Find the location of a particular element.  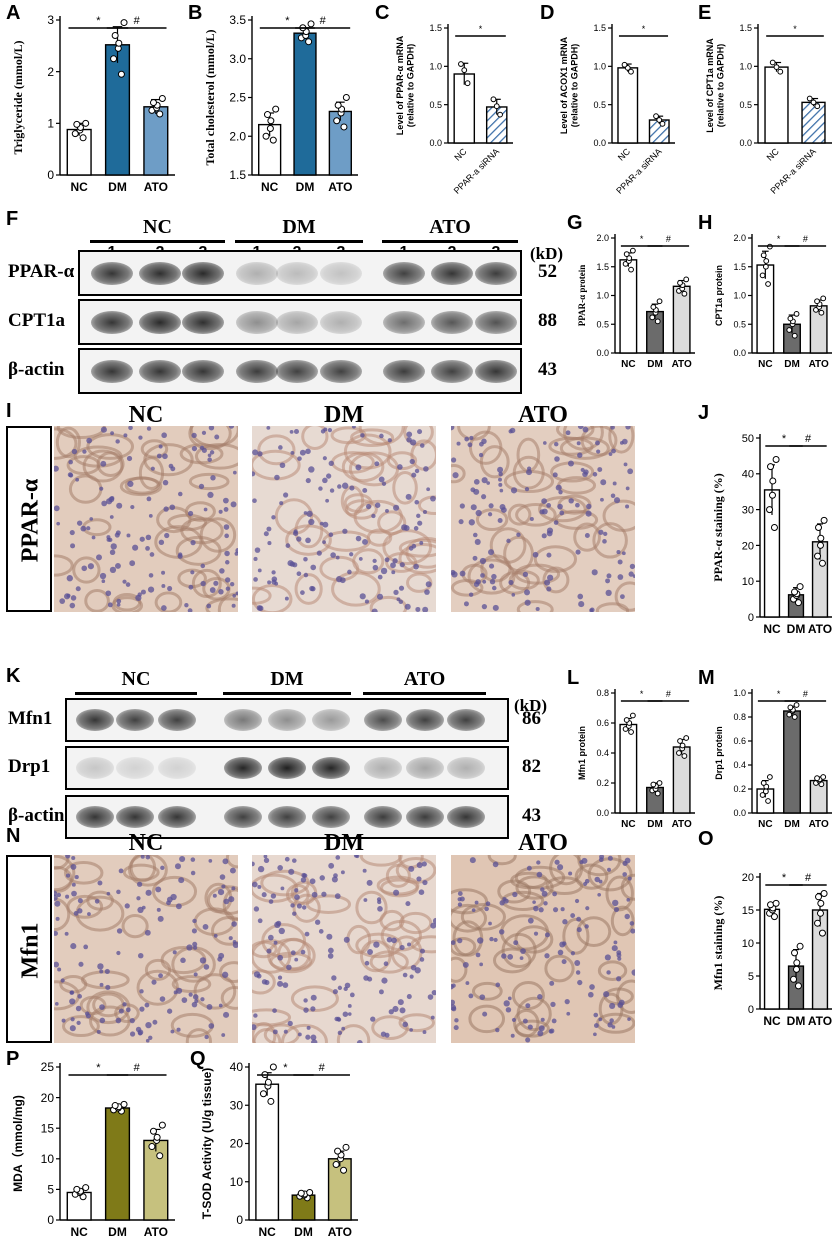

blot-group-label: NC is located at coordinates (157, 227).